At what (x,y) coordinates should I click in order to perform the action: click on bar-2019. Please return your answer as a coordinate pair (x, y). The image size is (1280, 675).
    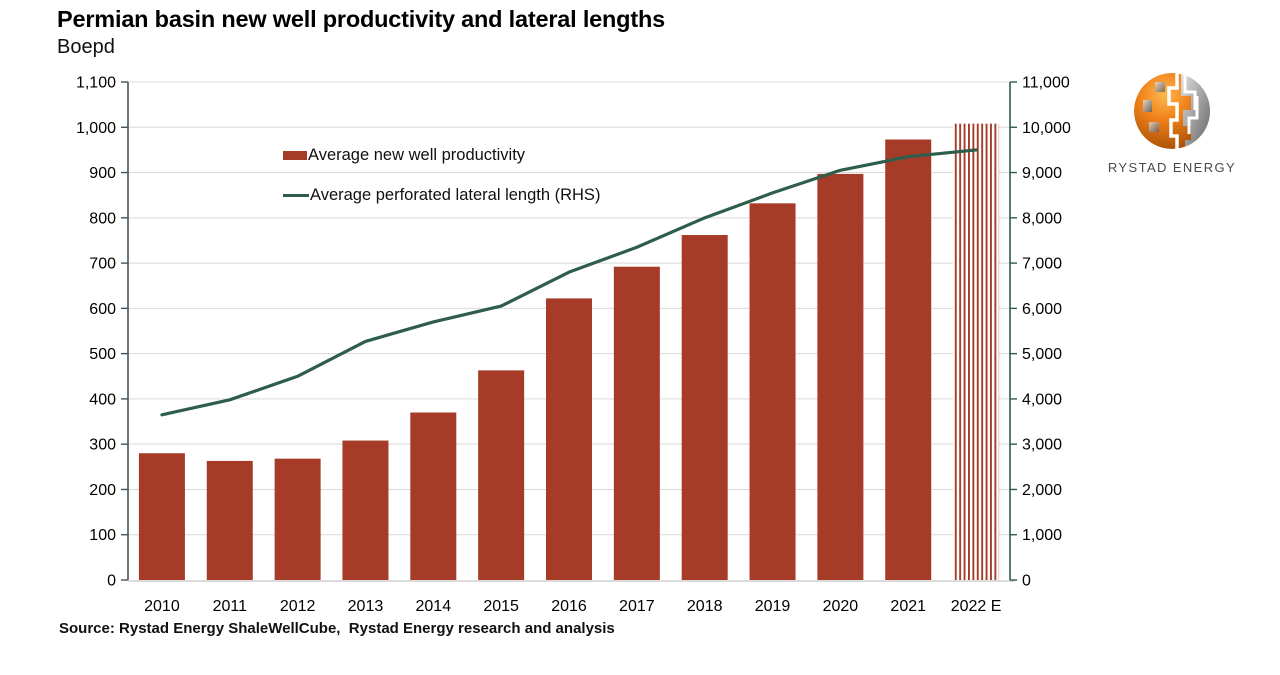
    Looking at the image, I should click on (772, 391).